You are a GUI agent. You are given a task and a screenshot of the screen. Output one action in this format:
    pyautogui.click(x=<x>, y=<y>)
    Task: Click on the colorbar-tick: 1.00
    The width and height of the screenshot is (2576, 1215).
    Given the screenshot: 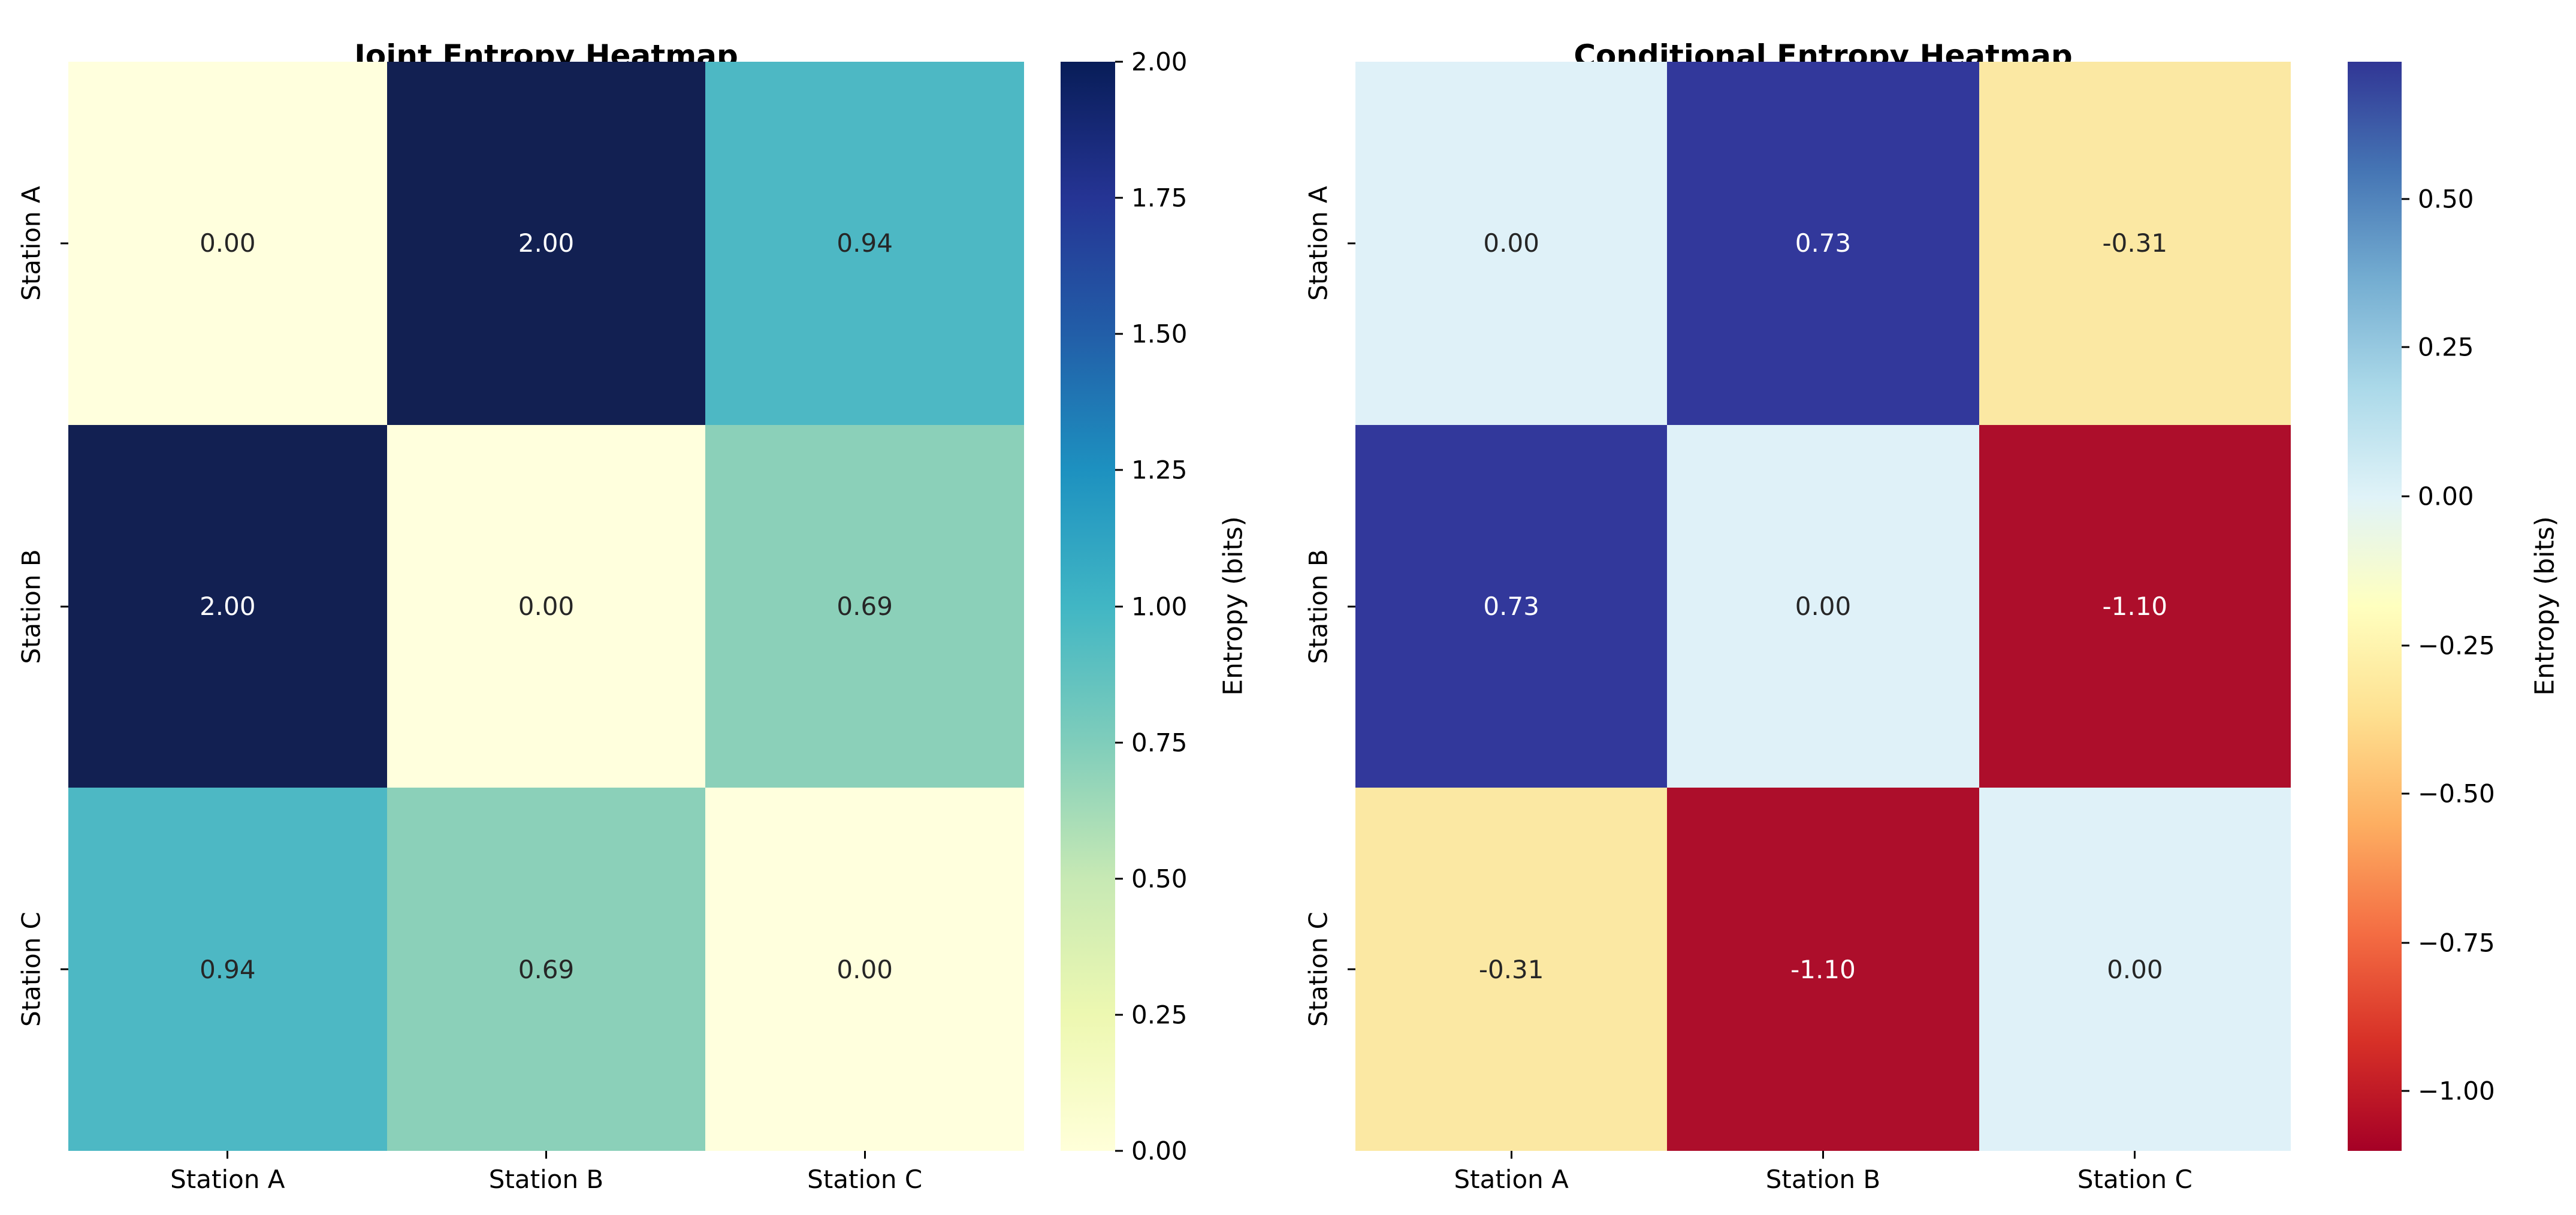 What is the action you would take?
    pyautogui.click(x=1152, y=606)
    